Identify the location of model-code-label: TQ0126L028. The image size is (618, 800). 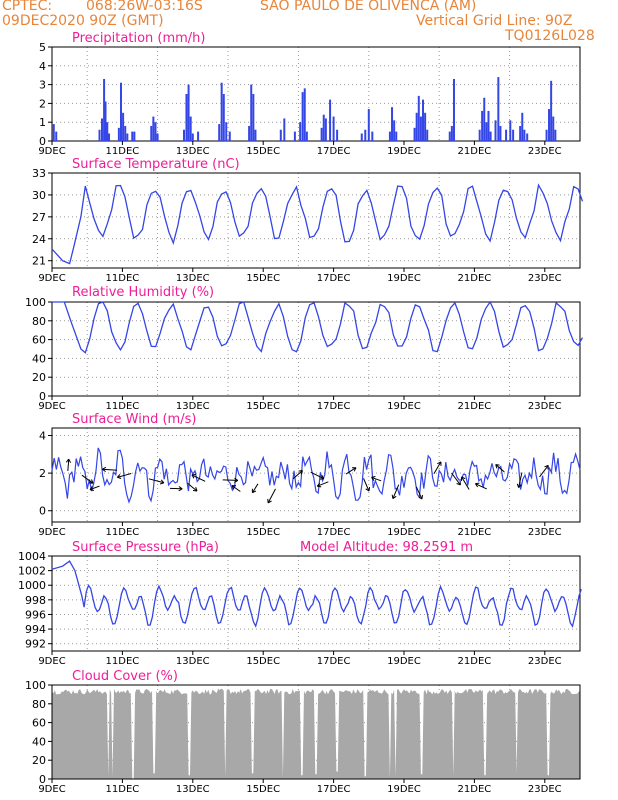
(550, 36).